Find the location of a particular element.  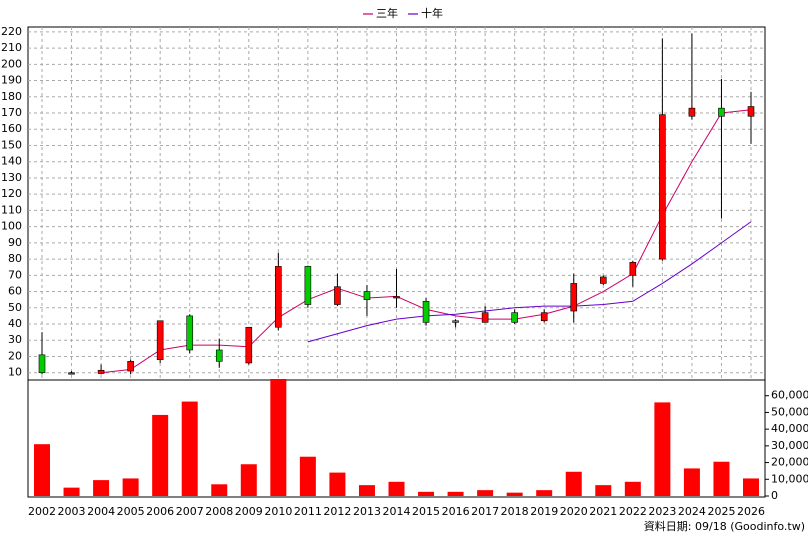

y-tick-label: 170 is located at coordinates (11, 112).